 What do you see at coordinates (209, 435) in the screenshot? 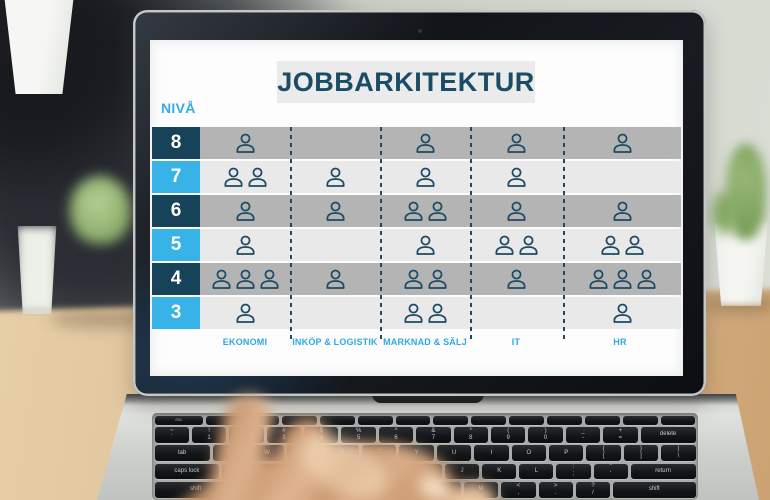
I see `key-!-1: ! 1` at bounding box center [209, 435].